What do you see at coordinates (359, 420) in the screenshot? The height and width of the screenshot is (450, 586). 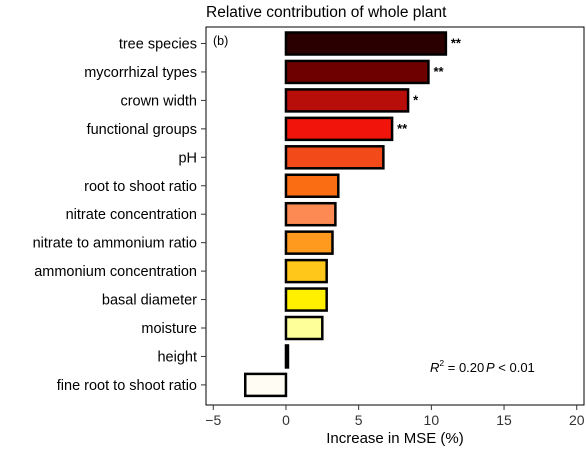 I see `x-tick-label: 5` at bounding box center [359, 420].